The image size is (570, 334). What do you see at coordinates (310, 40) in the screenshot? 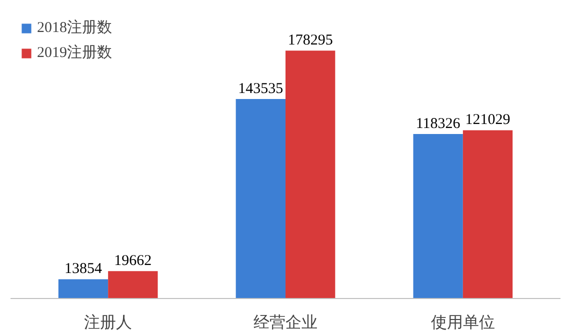
I see `data-label: 178295` at bounding box center [310, 40].